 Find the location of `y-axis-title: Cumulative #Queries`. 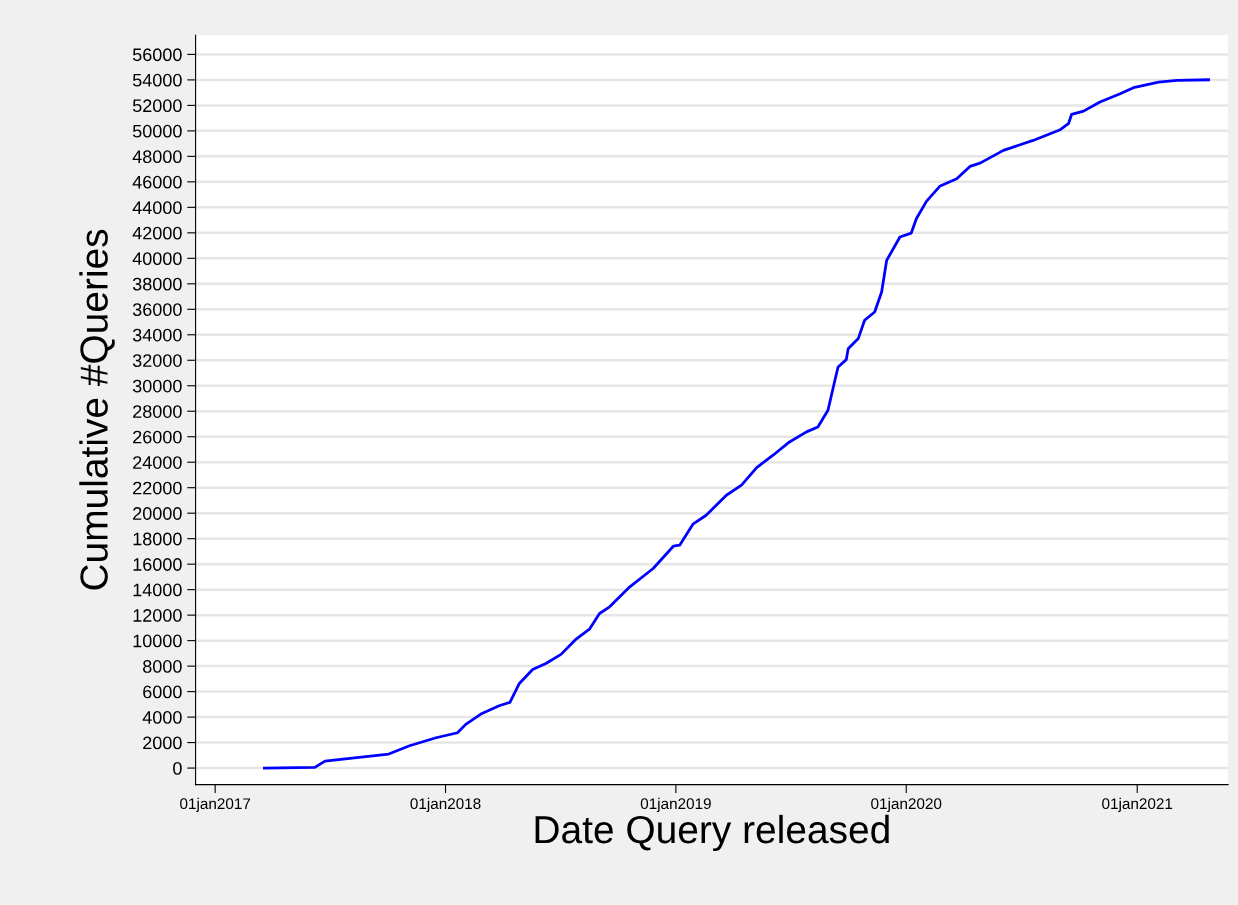

y-axis-title: Cumulative #Queries is located at coordinates (97, 409).